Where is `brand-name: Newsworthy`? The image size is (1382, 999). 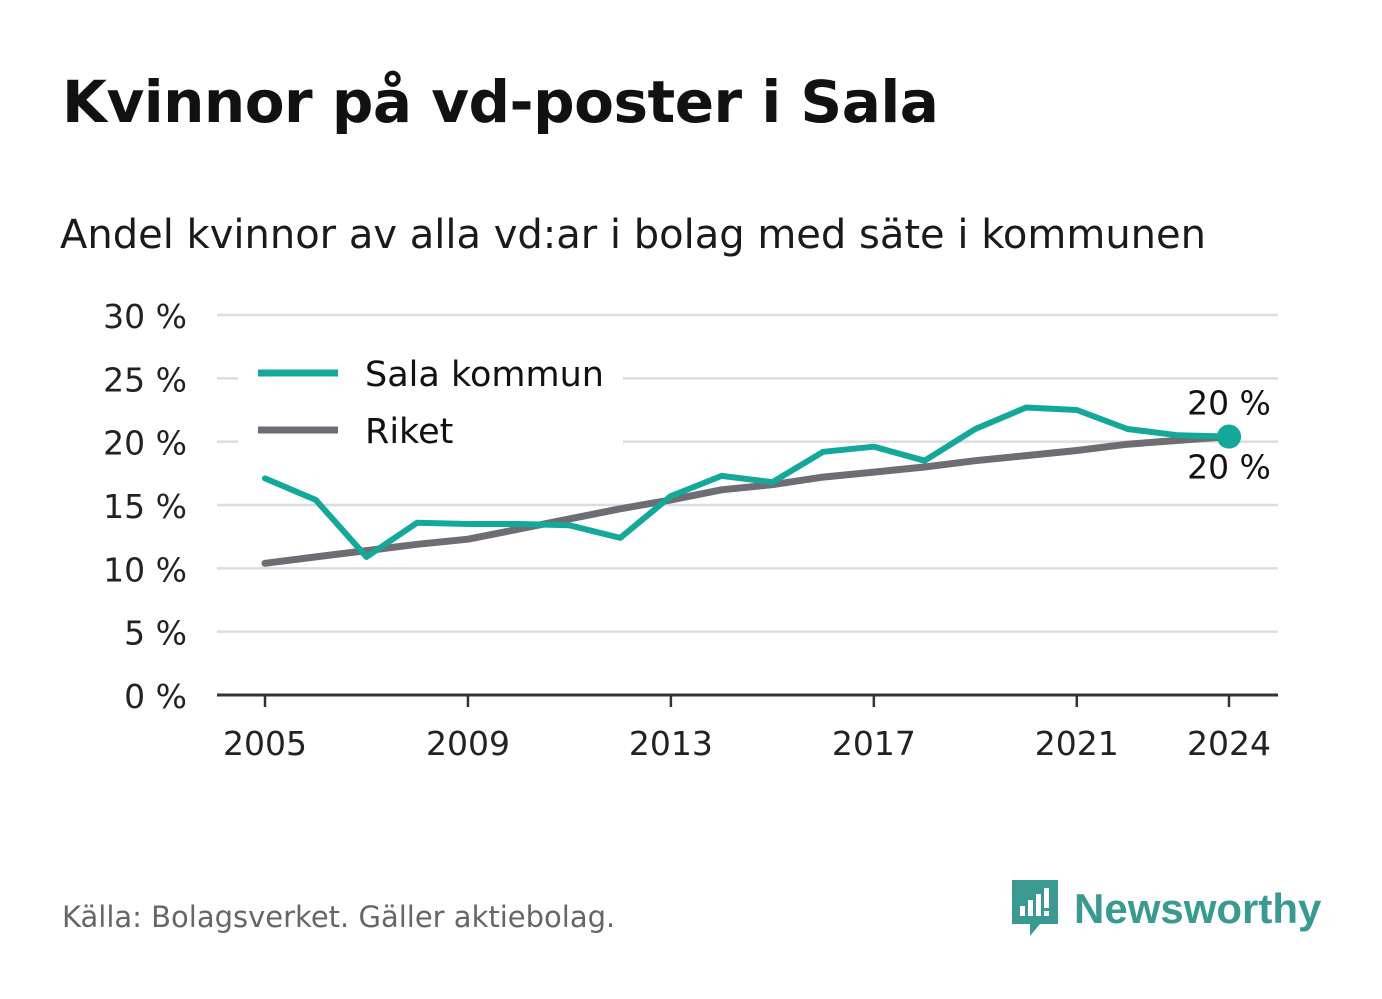 brand-name: Newsworthy is located at coordinates (1198, 908).